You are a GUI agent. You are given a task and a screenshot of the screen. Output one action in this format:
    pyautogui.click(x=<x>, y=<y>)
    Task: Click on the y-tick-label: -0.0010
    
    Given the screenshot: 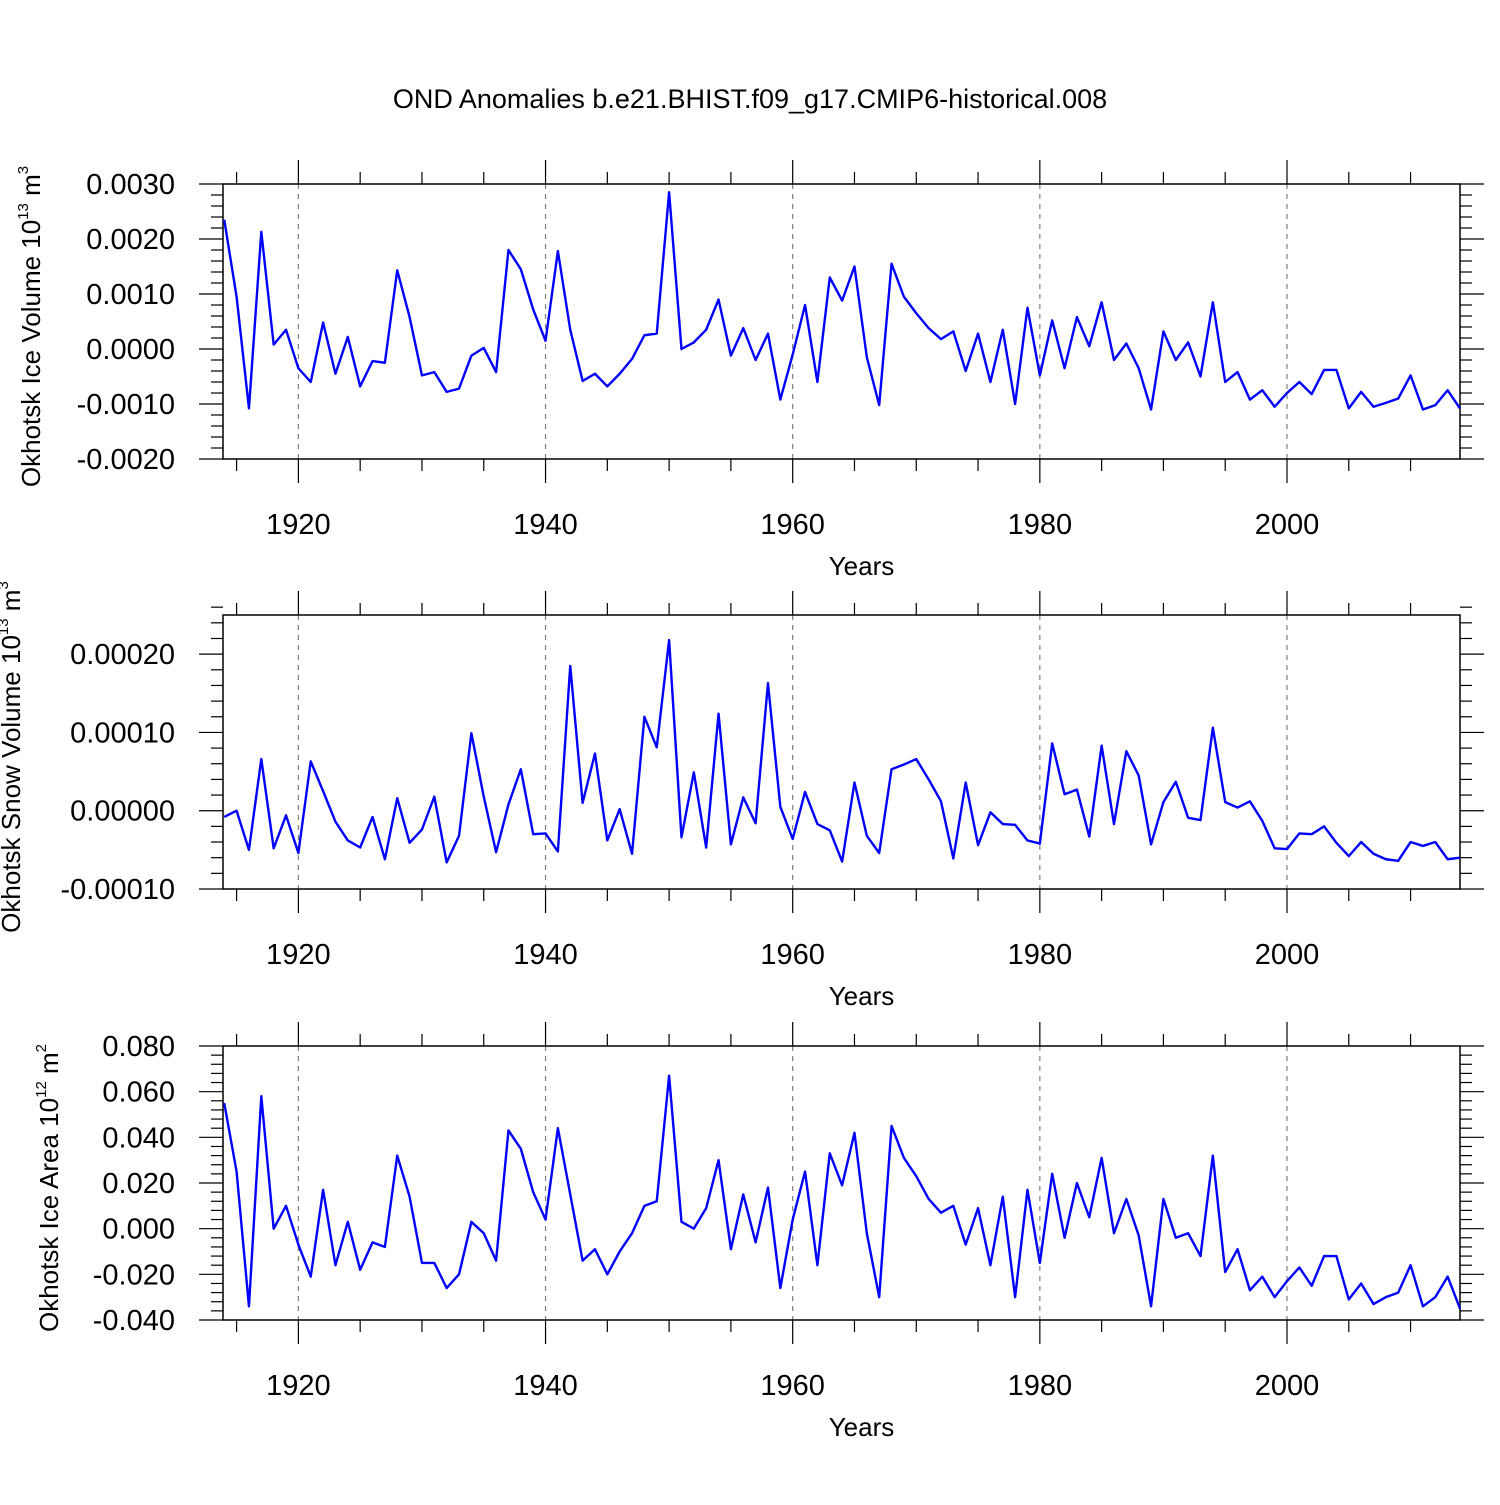 What is the action you would take?
    pyautogui.click(x=126, y=405)
    